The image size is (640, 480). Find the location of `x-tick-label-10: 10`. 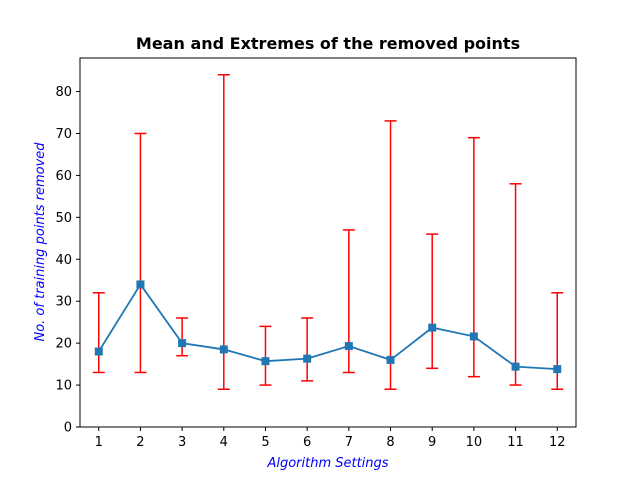

x-tick-label-10: 10 is located at coordinates (474, 442).